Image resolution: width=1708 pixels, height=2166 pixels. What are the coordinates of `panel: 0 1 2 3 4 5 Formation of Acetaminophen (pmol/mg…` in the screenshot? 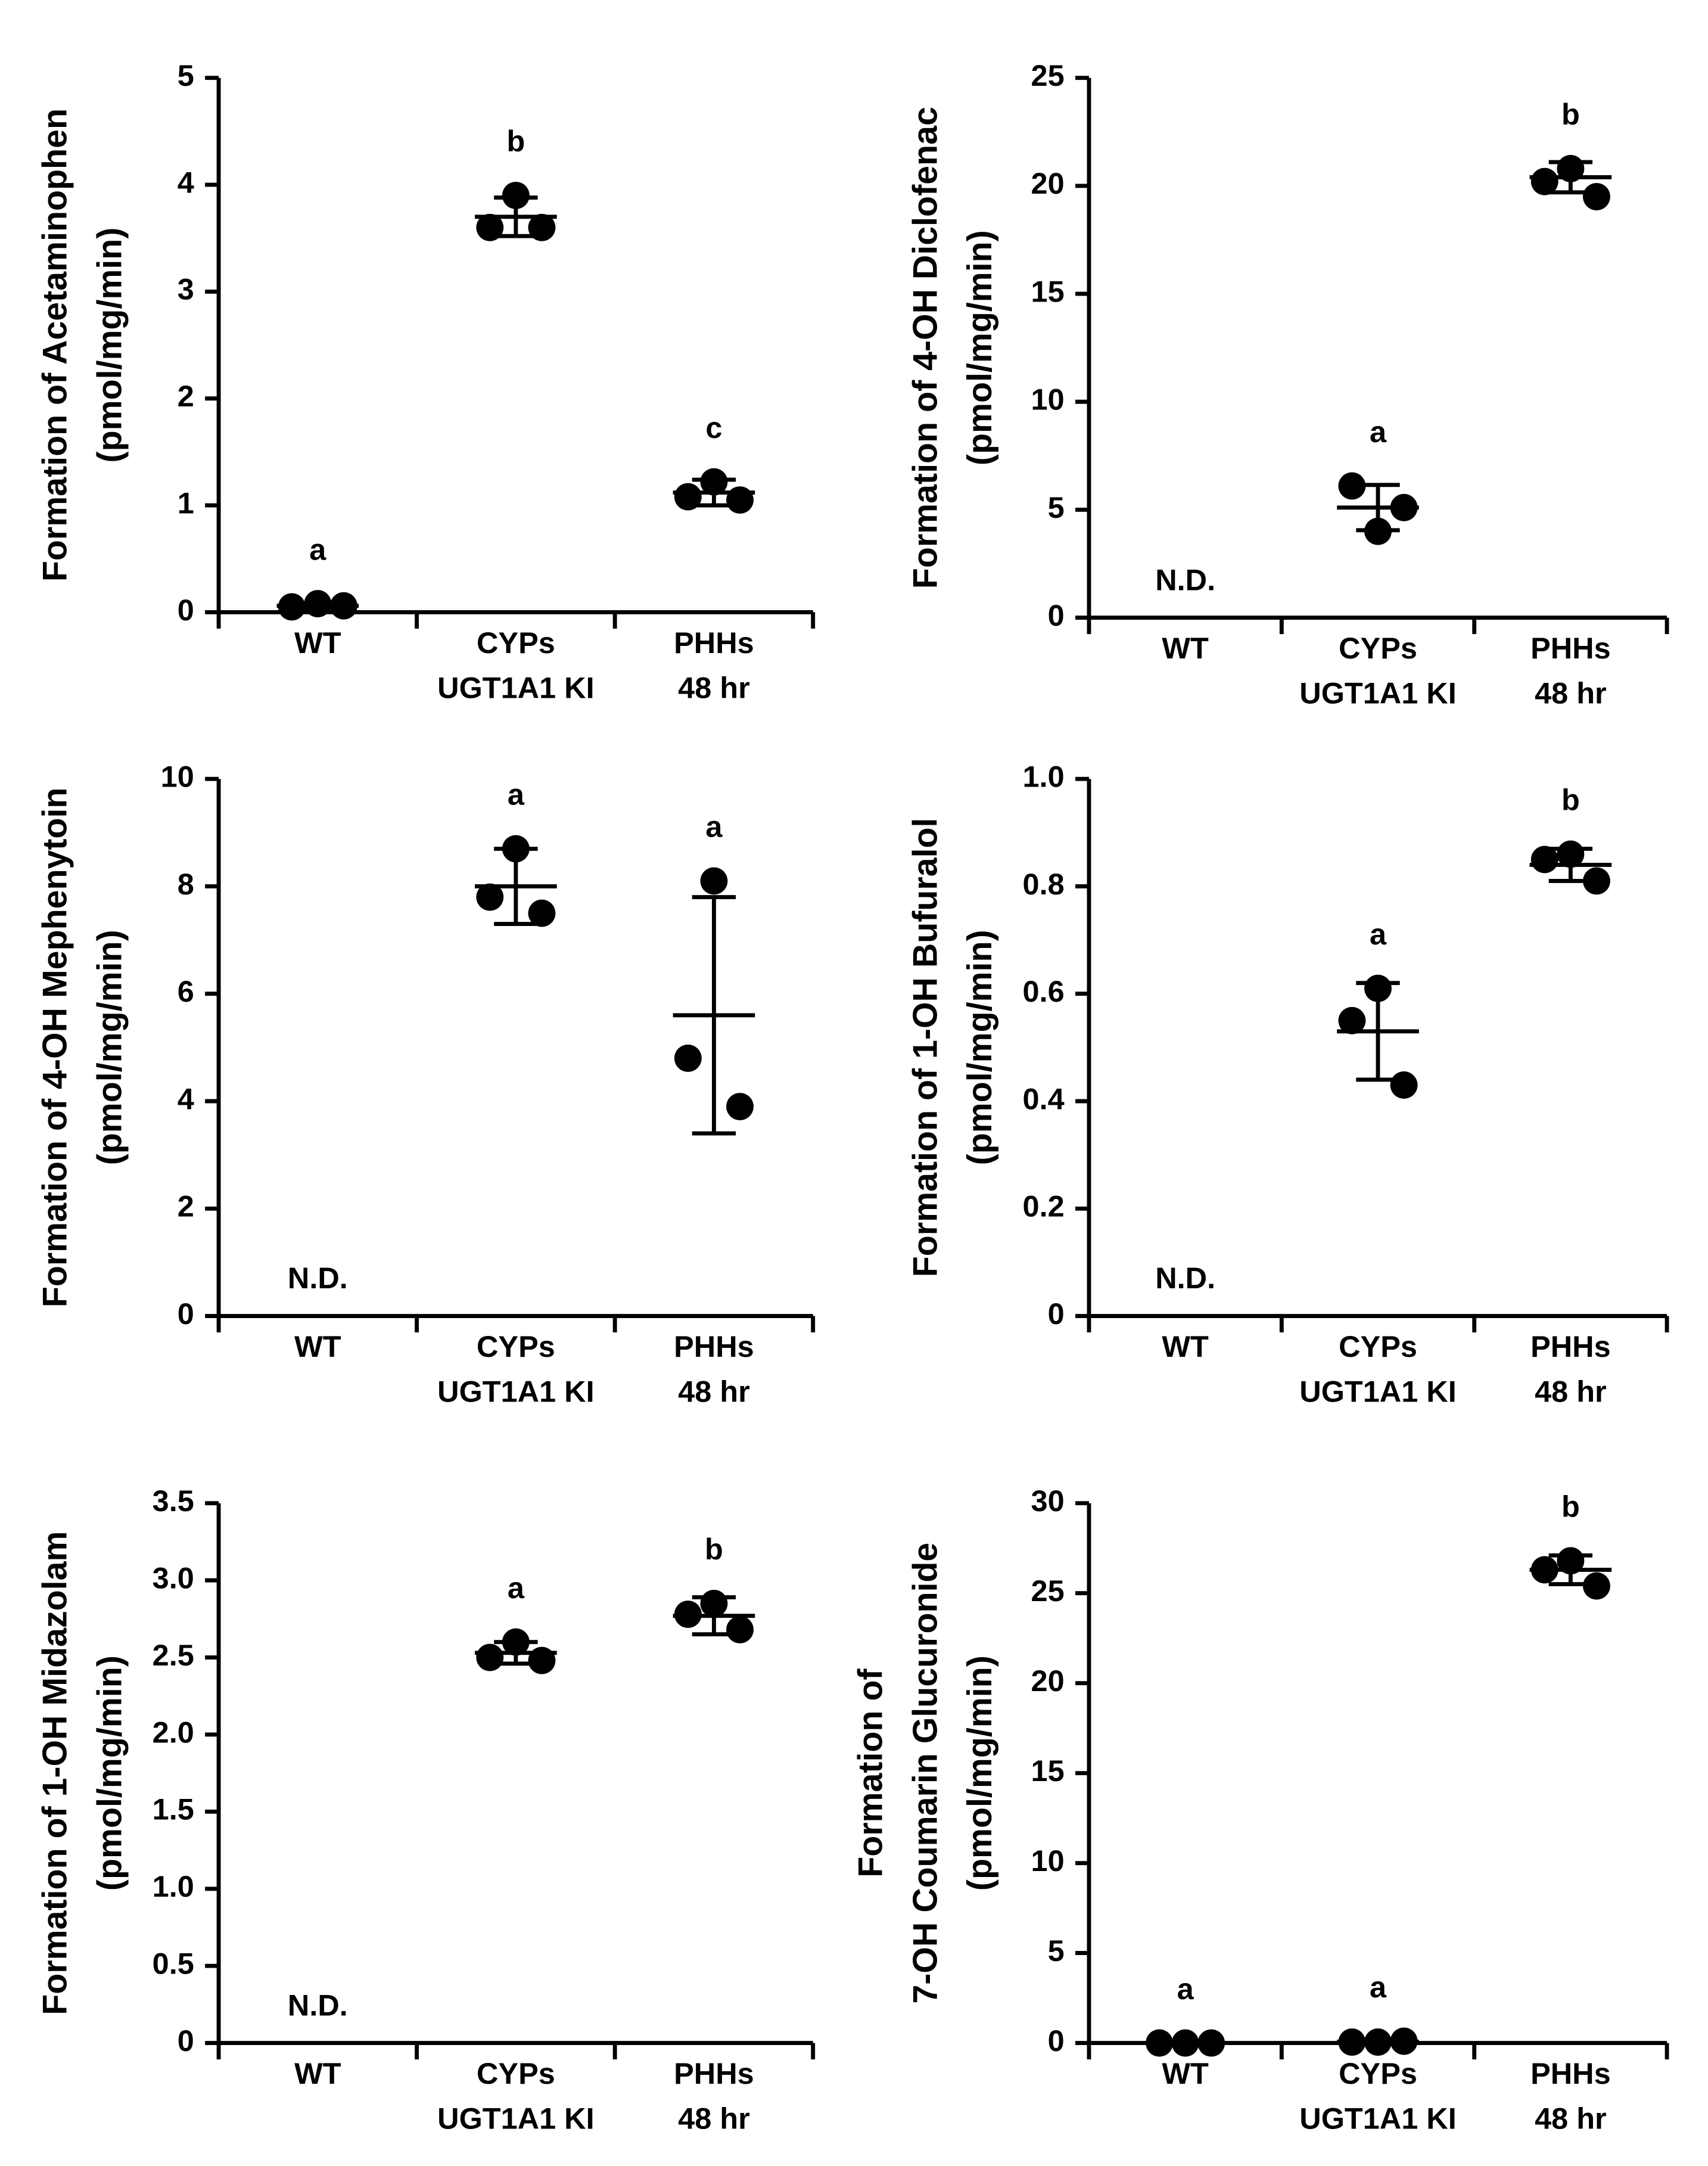 It's located at (426, 381).